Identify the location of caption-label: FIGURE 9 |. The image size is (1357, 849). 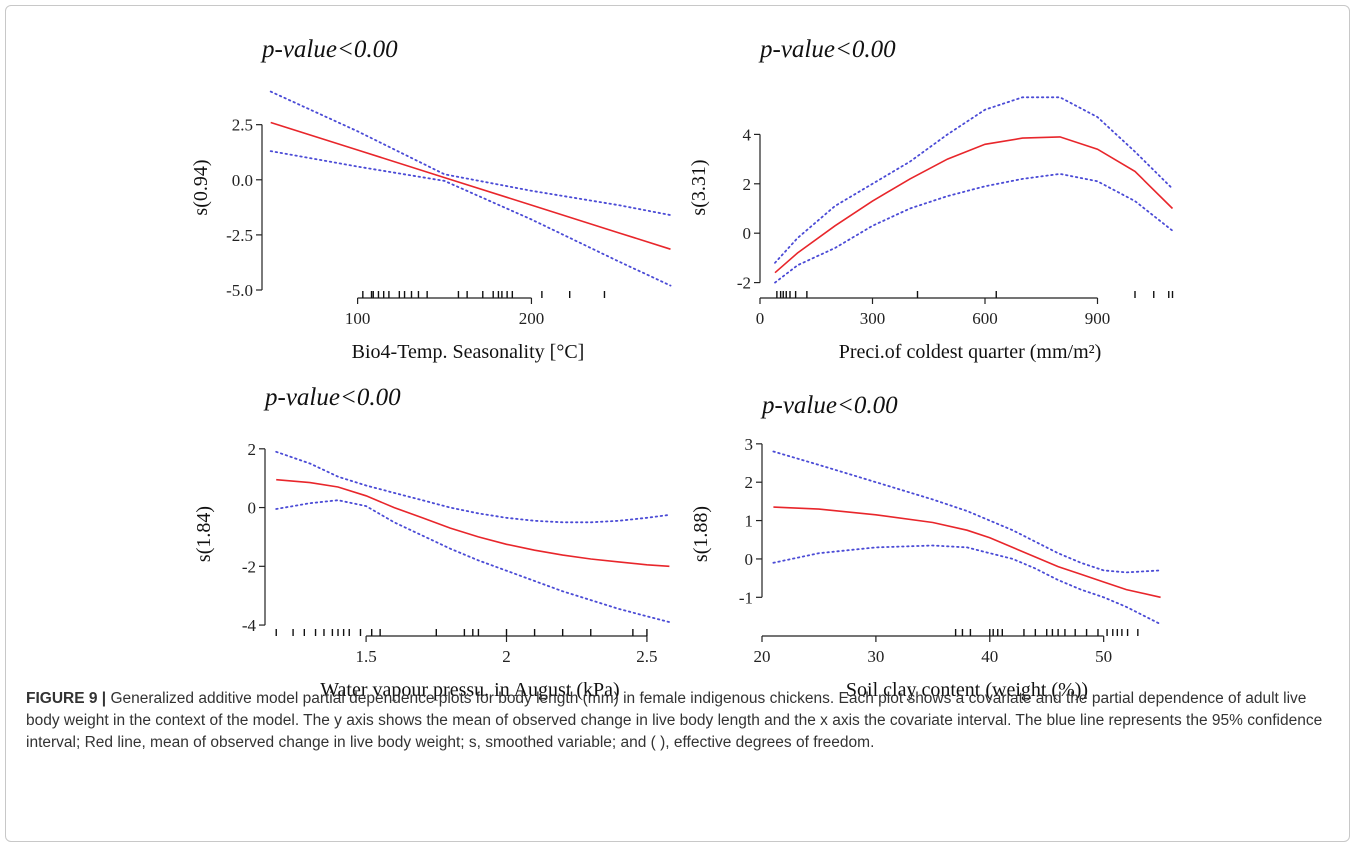
(66, 698).